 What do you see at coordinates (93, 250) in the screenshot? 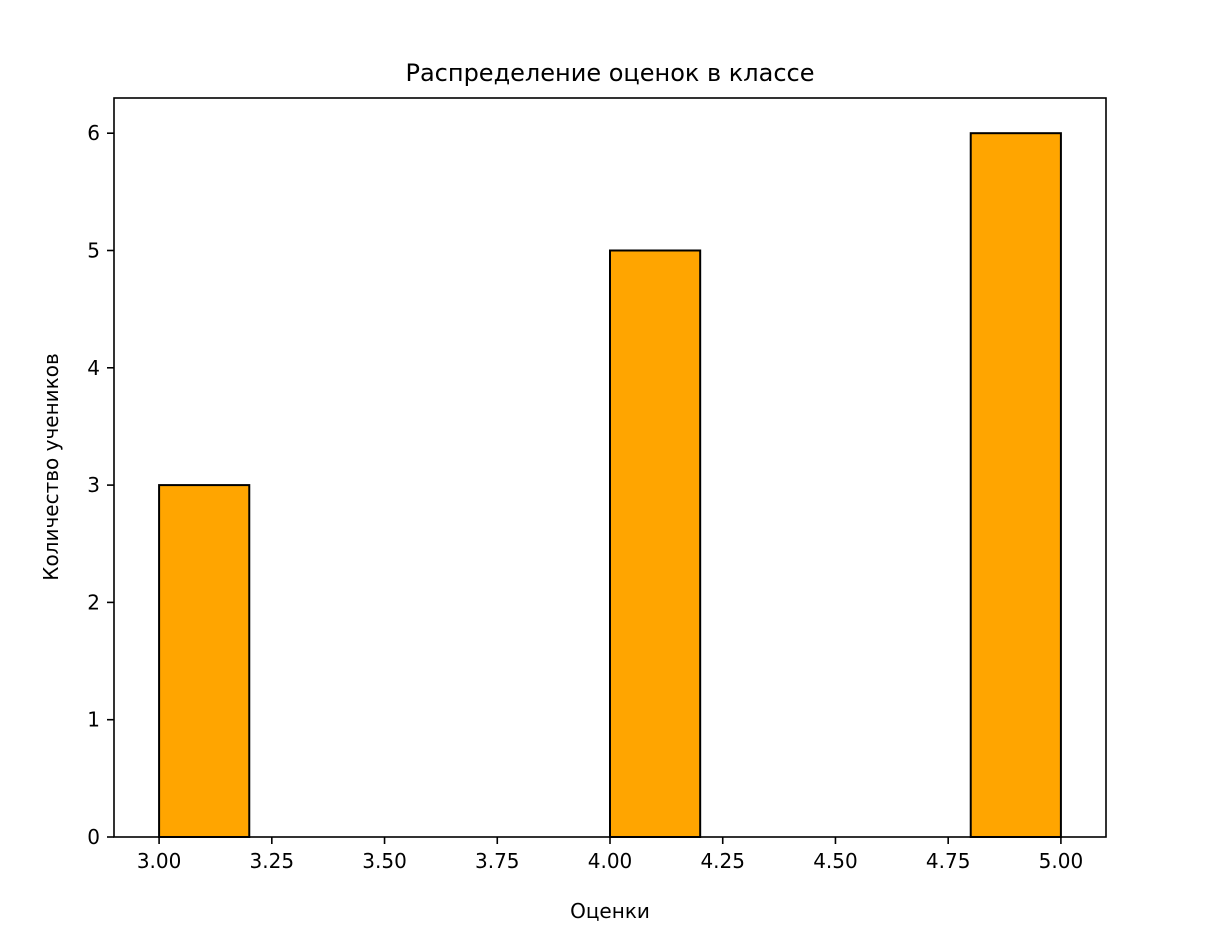
I see `y-tick-label: 5` at bounding box center [93, 250].